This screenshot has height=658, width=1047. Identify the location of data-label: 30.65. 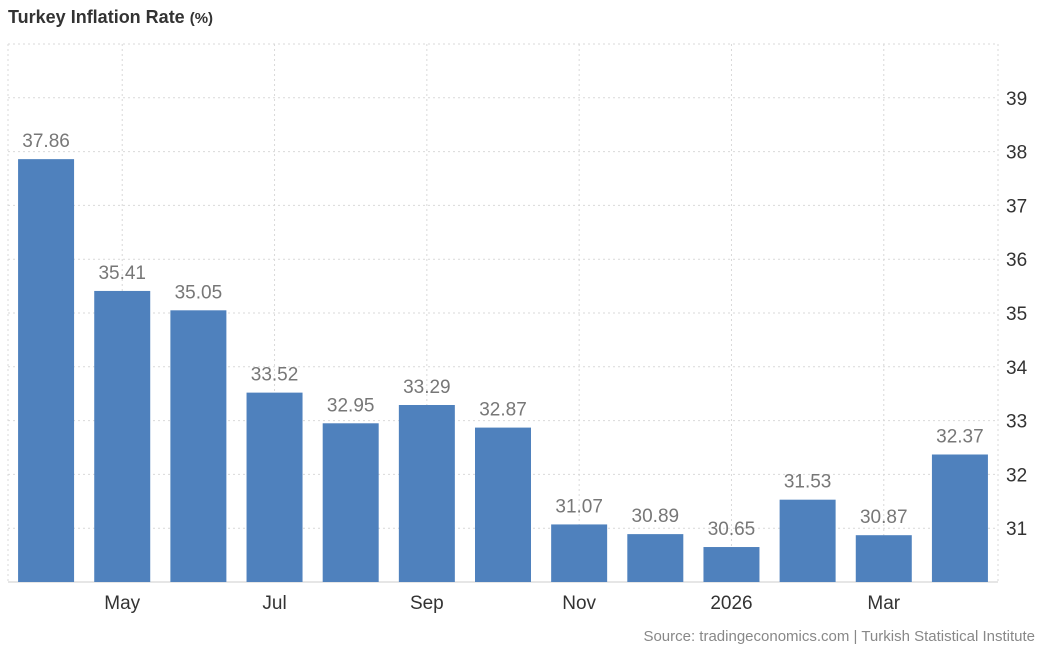
(732, 529).